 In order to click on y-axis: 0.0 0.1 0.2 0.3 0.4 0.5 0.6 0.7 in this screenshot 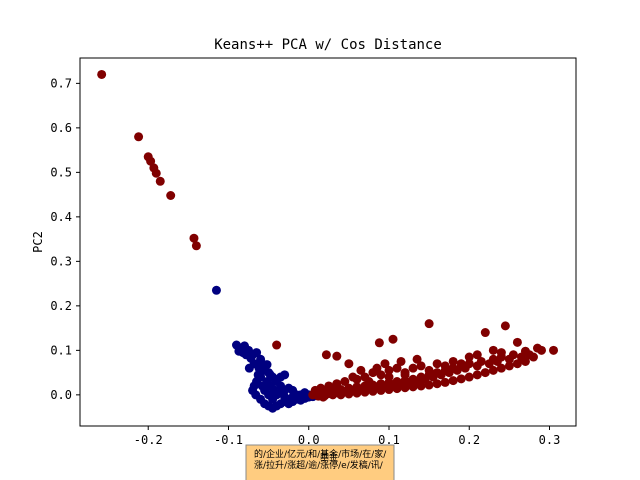, I will do `click(65, 239)`.